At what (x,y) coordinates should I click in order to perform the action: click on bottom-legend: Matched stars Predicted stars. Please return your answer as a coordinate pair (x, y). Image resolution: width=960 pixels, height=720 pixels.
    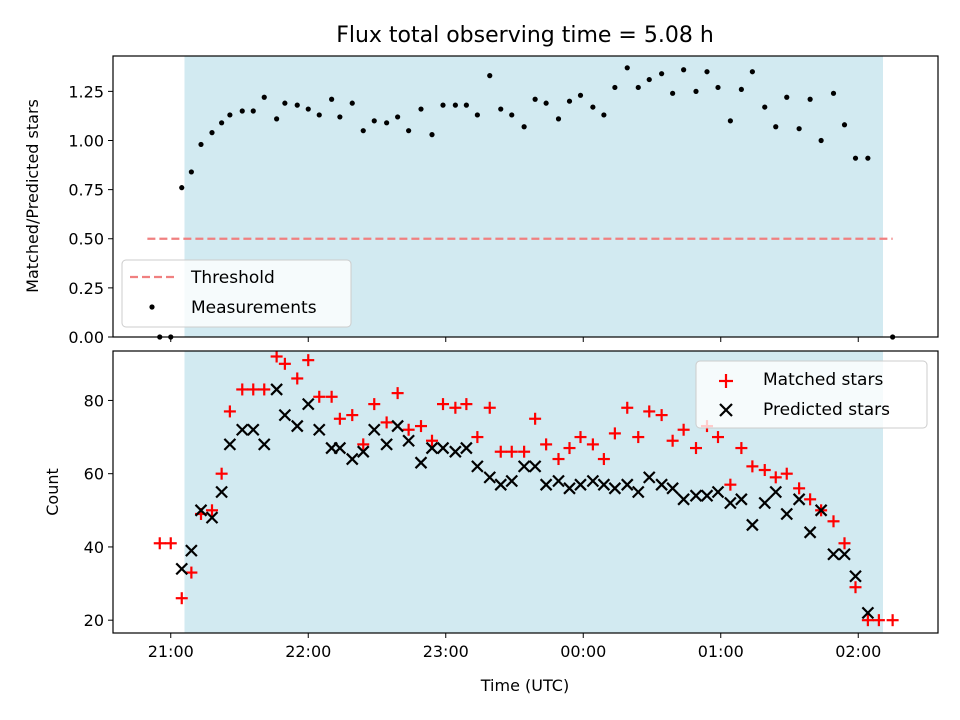
    Looking at the image, I should click on (811, 394).